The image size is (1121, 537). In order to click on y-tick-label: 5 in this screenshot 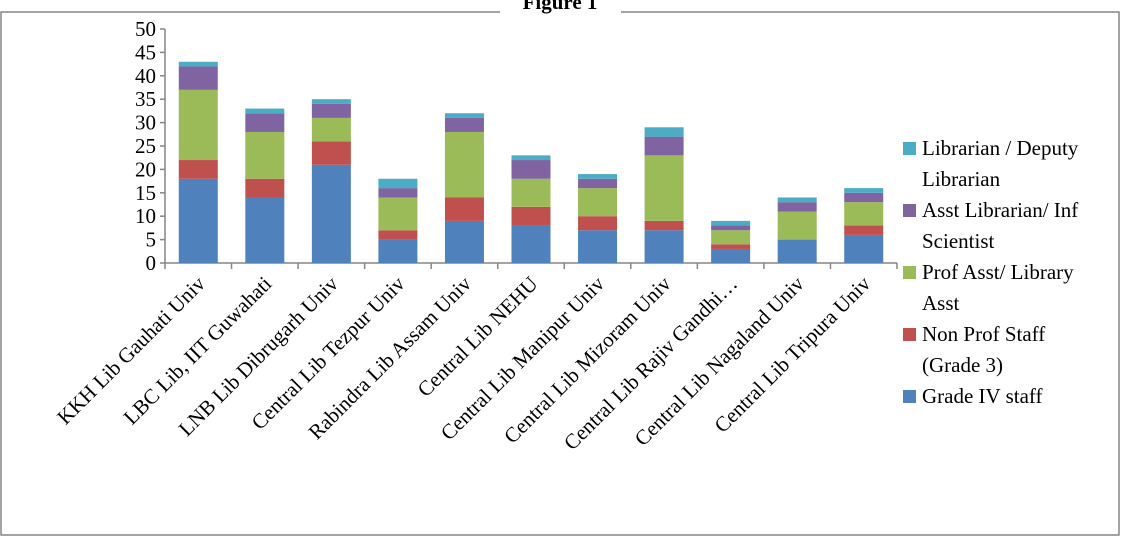, I will do `click(151, 240)`.